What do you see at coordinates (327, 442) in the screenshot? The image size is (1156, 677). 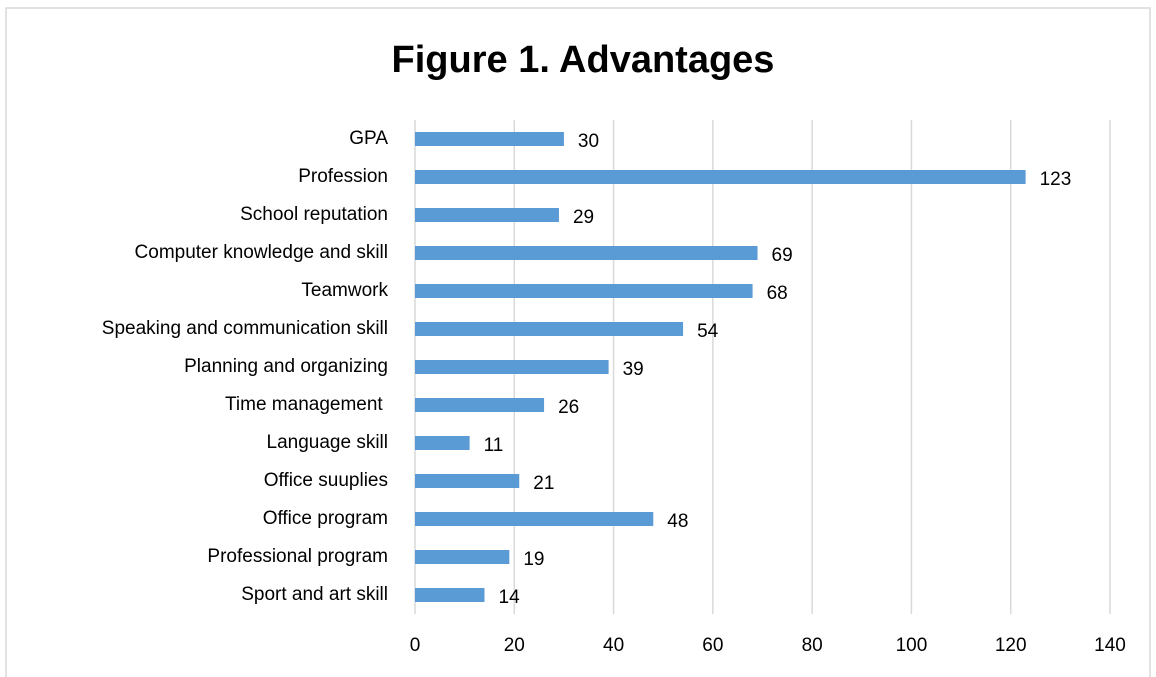 I see `y-tick-label: Language skill` at bounding box center [327, 442].